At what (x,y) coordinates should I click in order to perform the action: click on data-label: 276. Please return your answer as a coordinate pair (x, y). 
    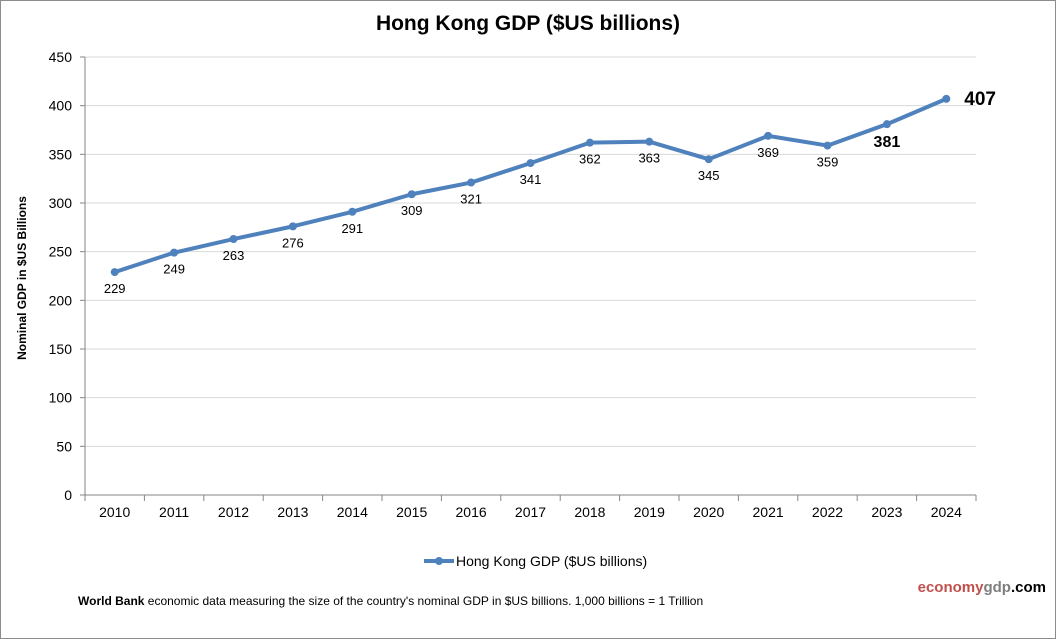
    Looking at the image, I should click on (293, 242).